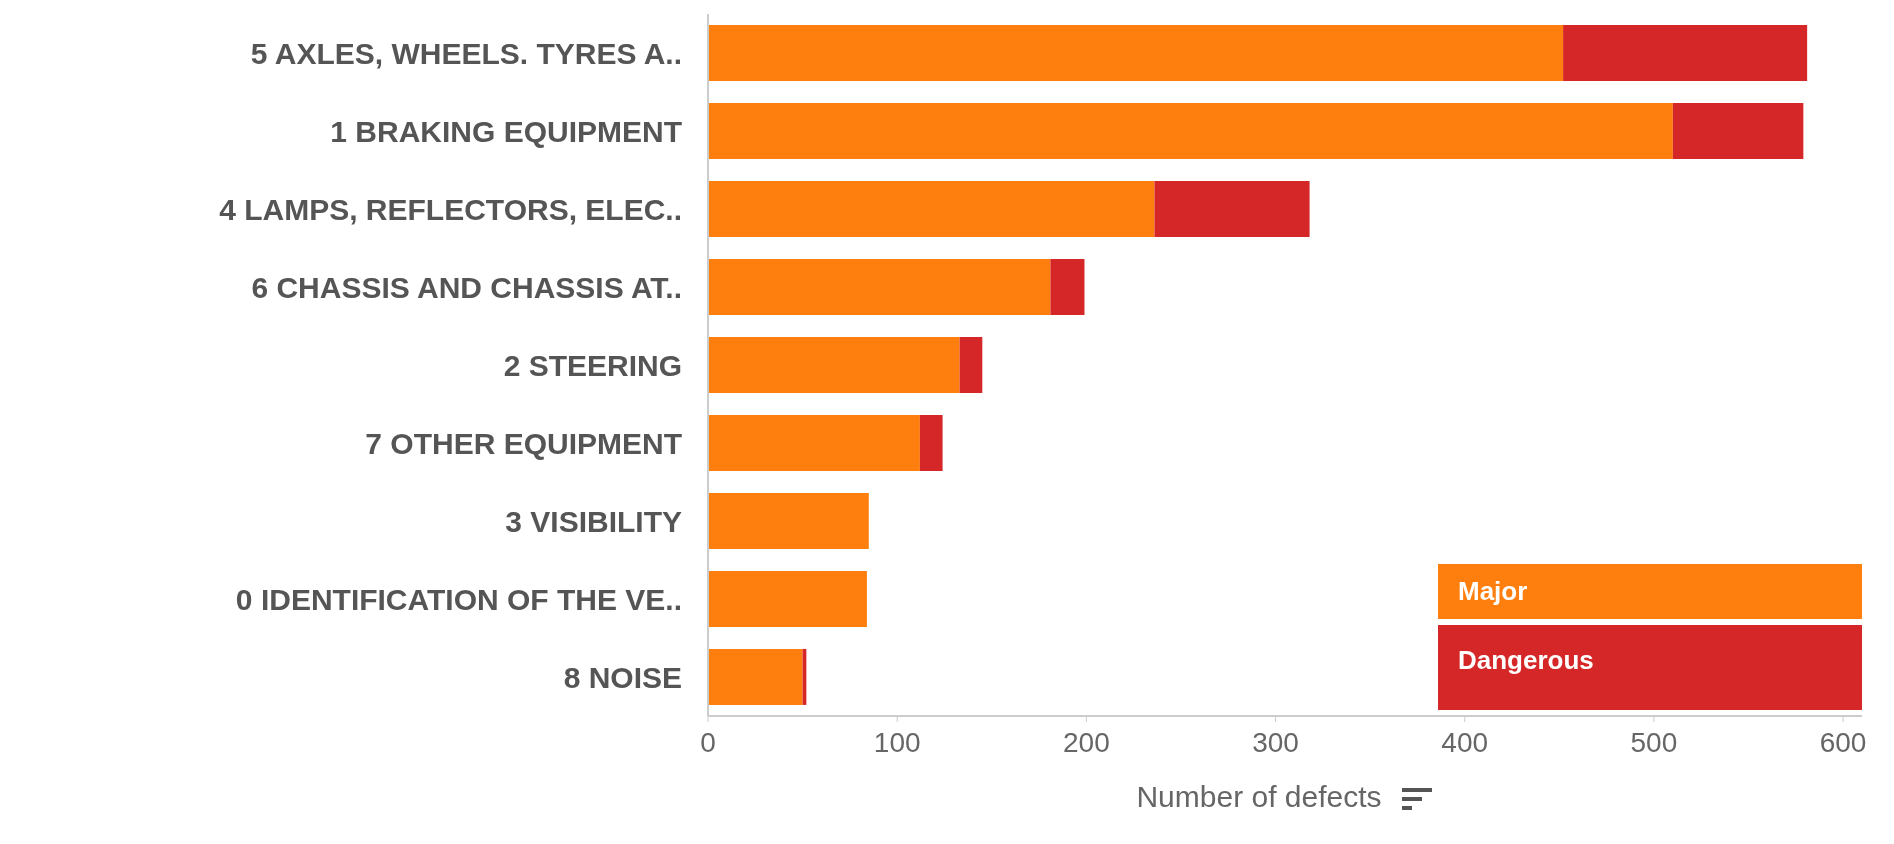  Describe the element at coordinates (466, 53) in the screenshot. I see `y-tick-label: 5 AXLES, WHEELS. TYRES A..` at that location.